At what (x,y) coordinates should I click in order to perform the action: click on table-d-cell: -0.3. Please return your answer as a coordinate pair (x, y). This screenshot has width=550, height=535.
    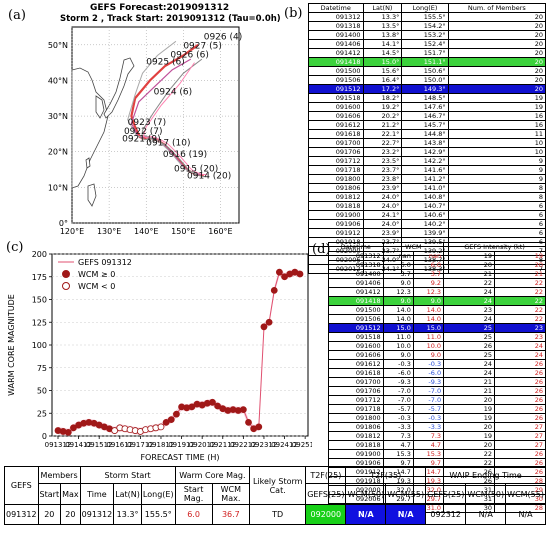
    Looking at the image, I should click on (398, 418).